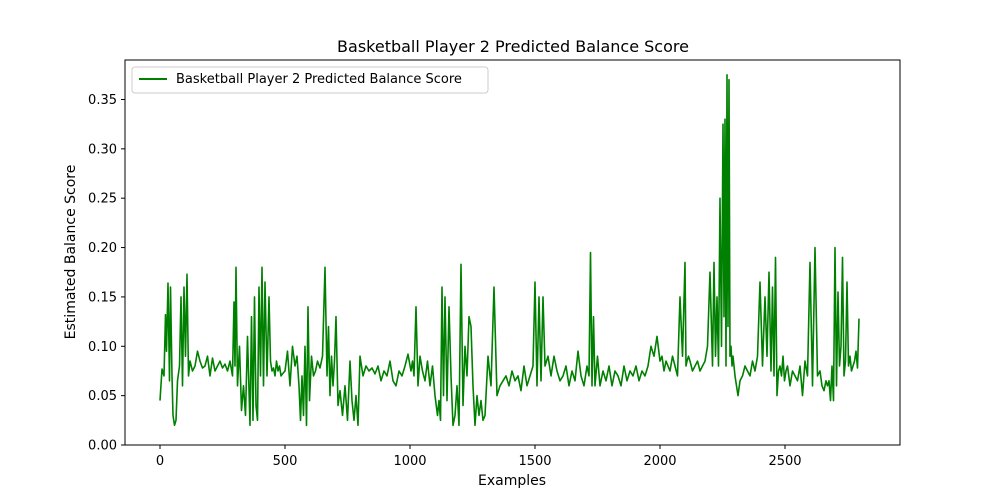 The height and width of the screenshot is (504, 1000). Describe the element at coordinates (534, 461) in the screenshot. I see `x-tick-label: 1500` at that location.